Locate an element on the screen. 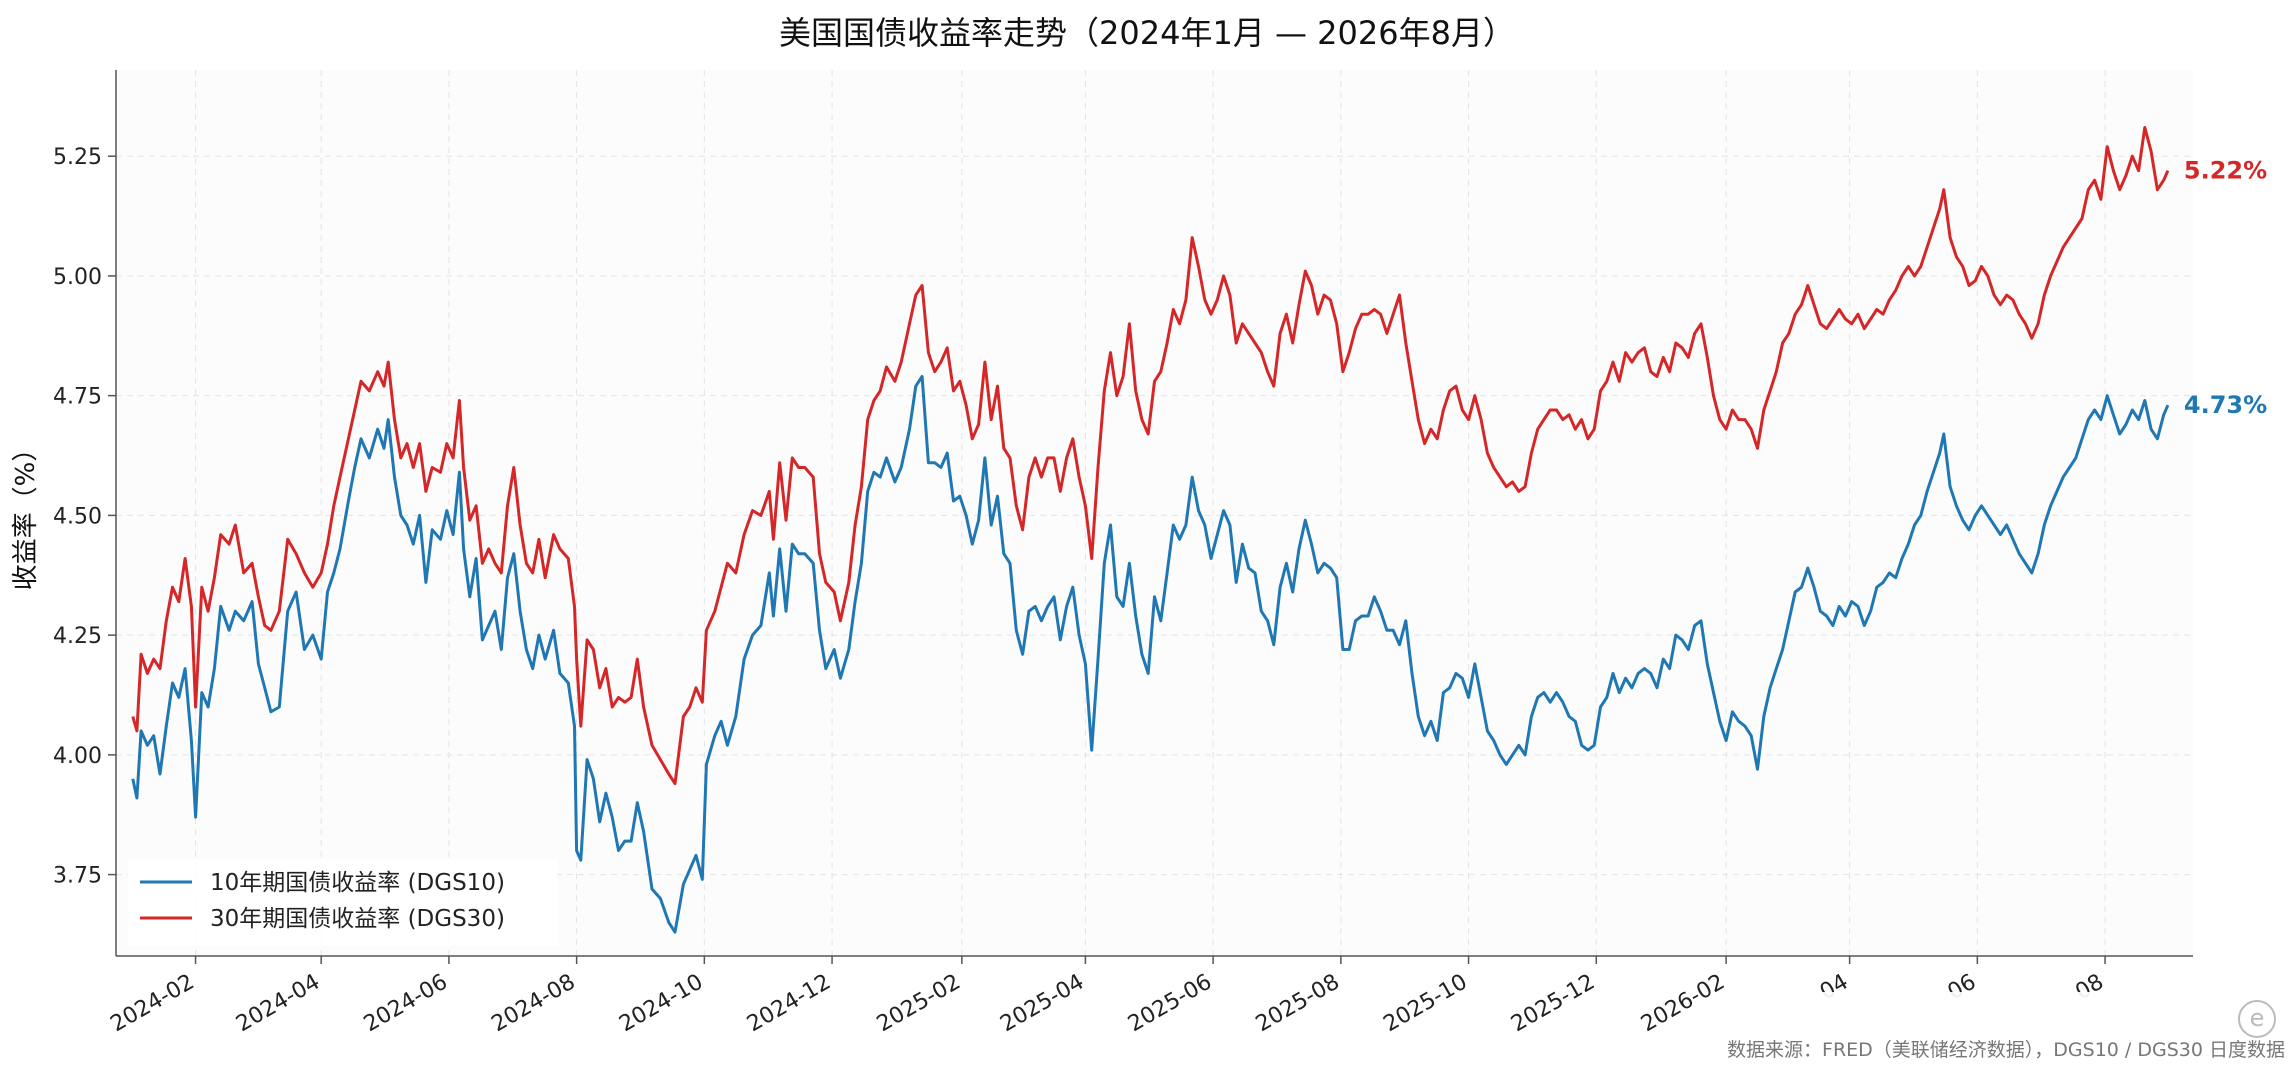 The height and width of the screenshot is (1074, 2295). y-tick-label: 4.00 is located at coordinates (77, 756).